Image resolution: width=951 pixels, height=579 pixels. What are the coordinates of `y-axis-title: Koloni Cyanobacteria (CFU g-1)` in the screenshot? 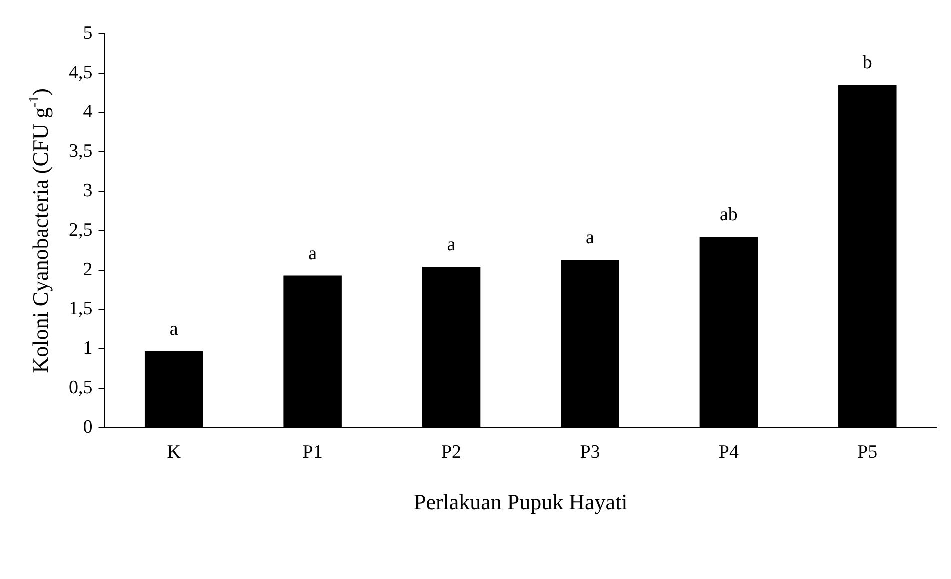 It's located at (40, 231).